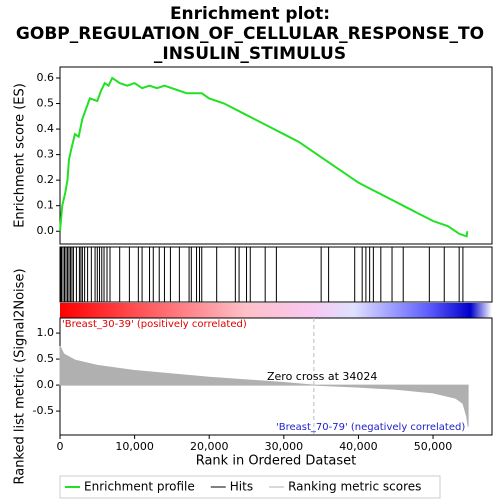 The image size is (500, 500). I want to click on zero-cross-label: Zero cross at 34024, so click(322, 376).